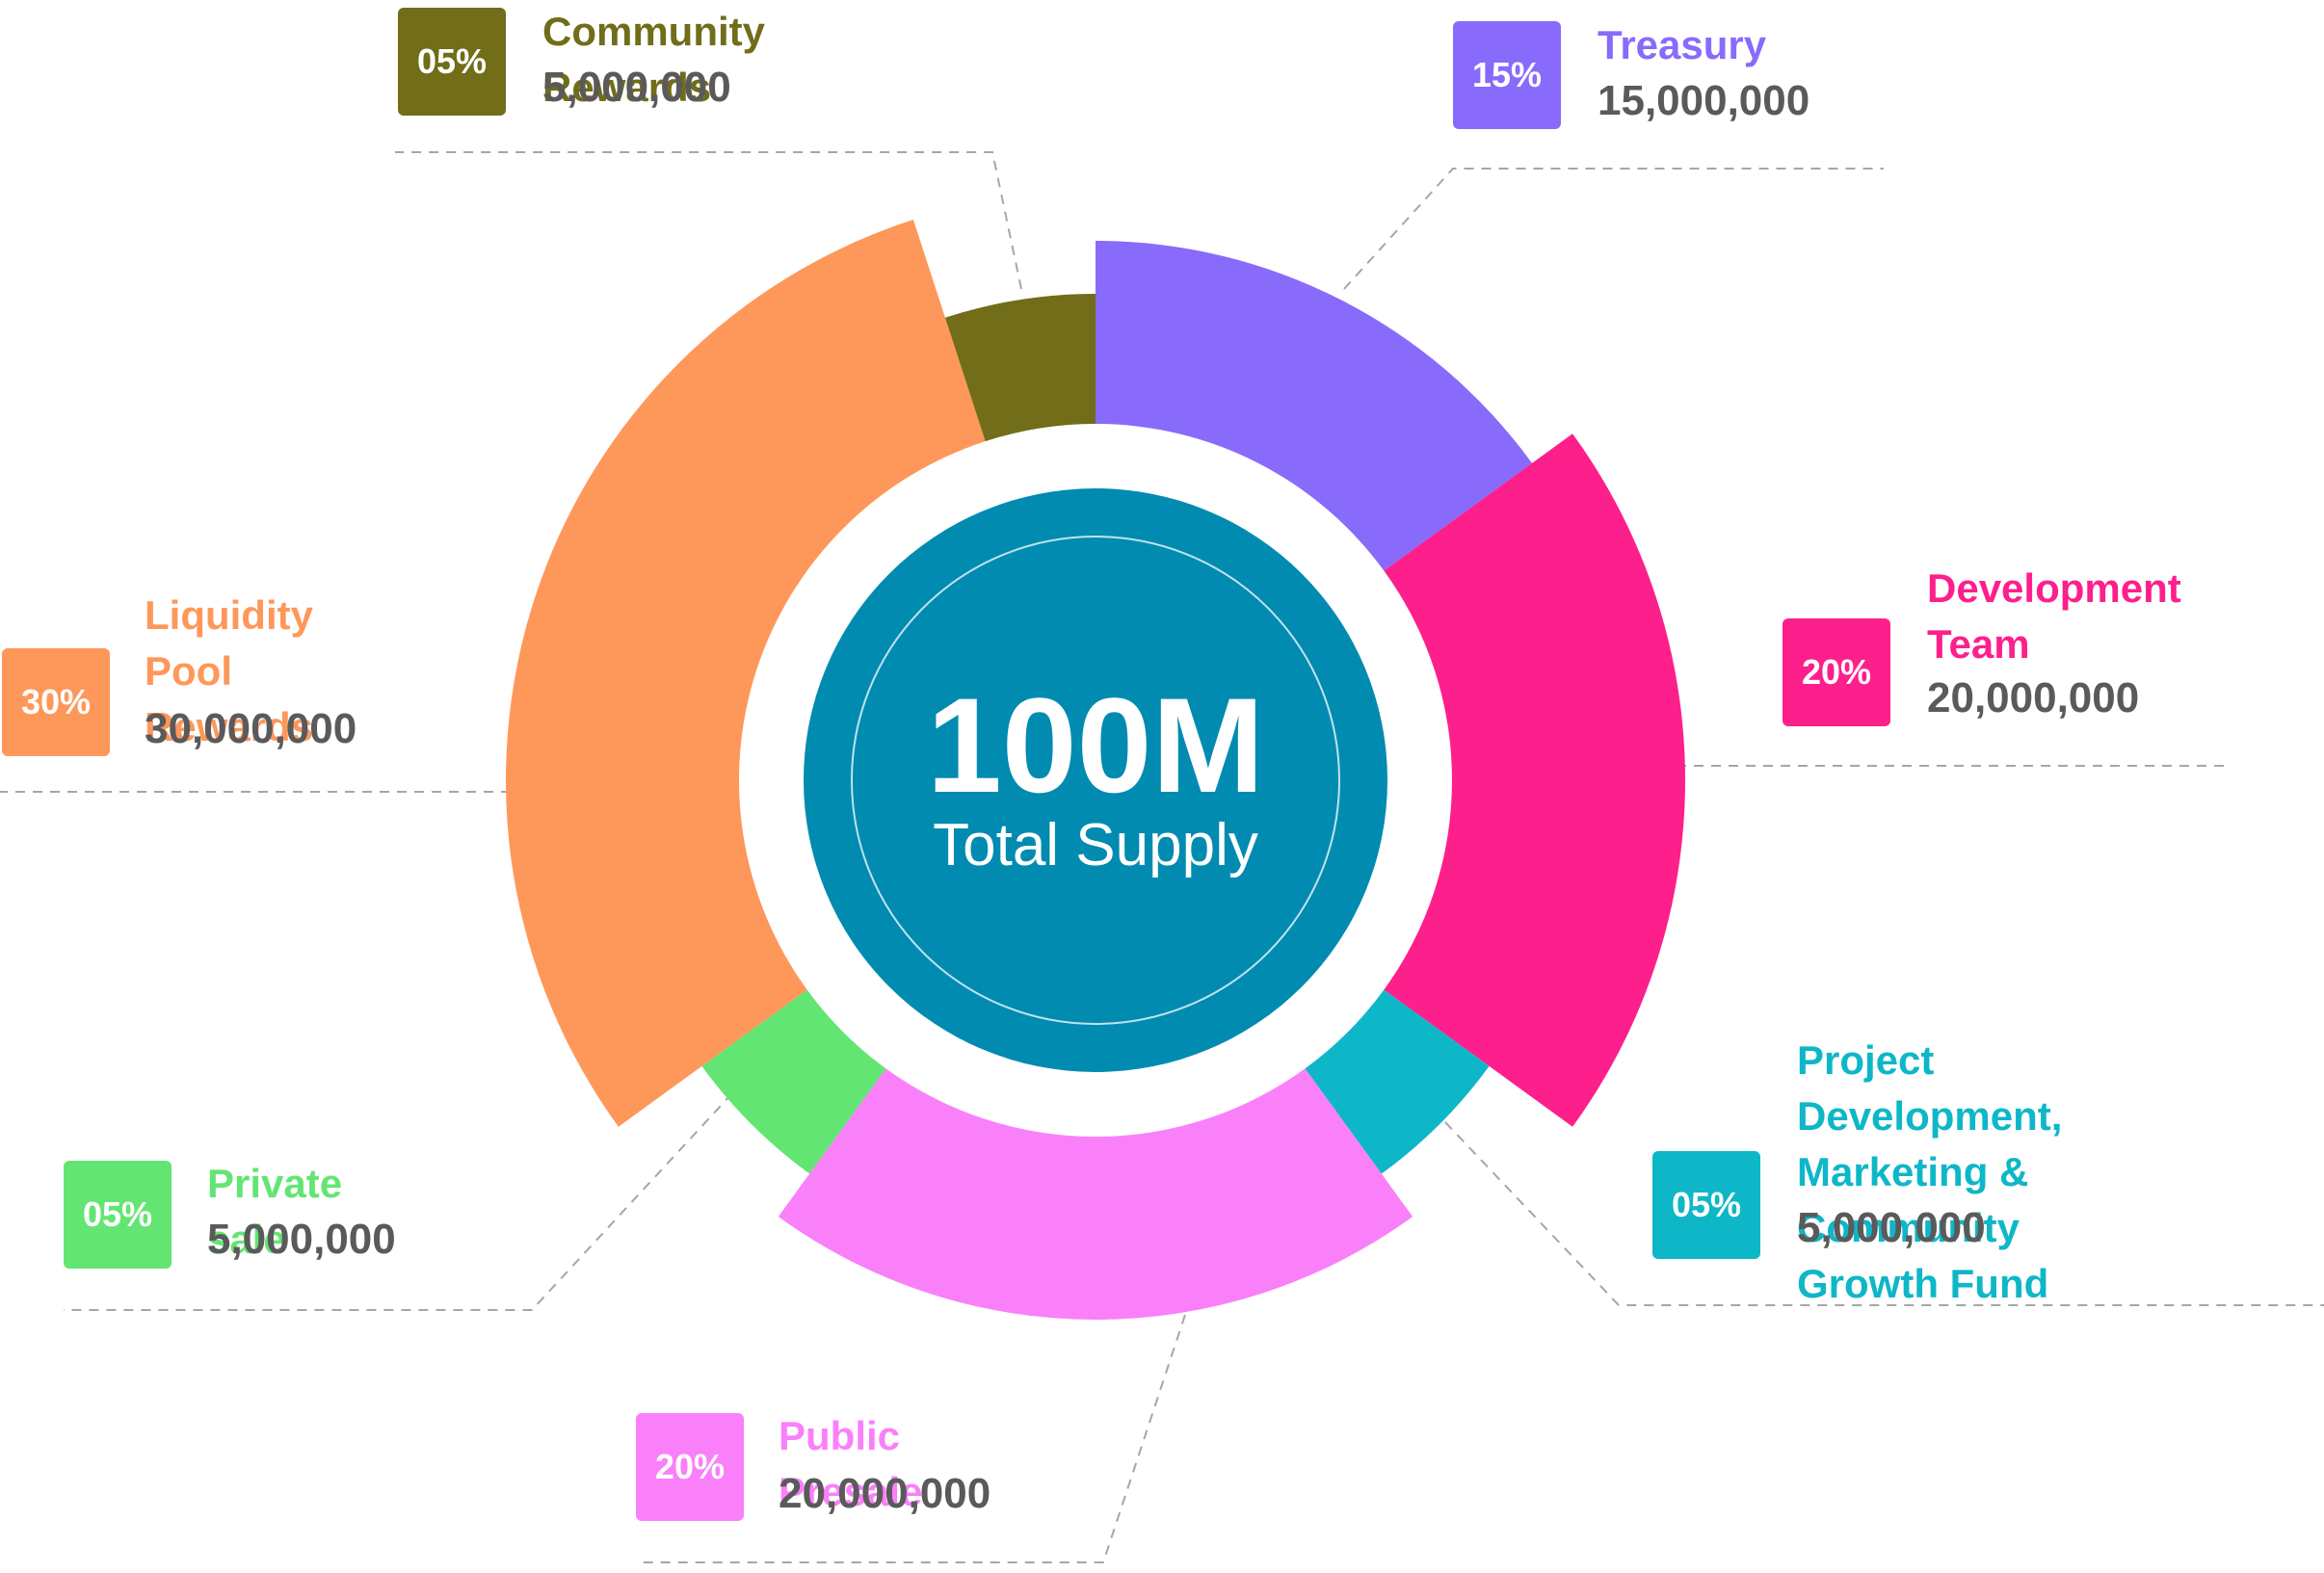 This screenshot has width=2324, height=1573. I want to click on legend-label: Public Presale, so click(851, 1463).